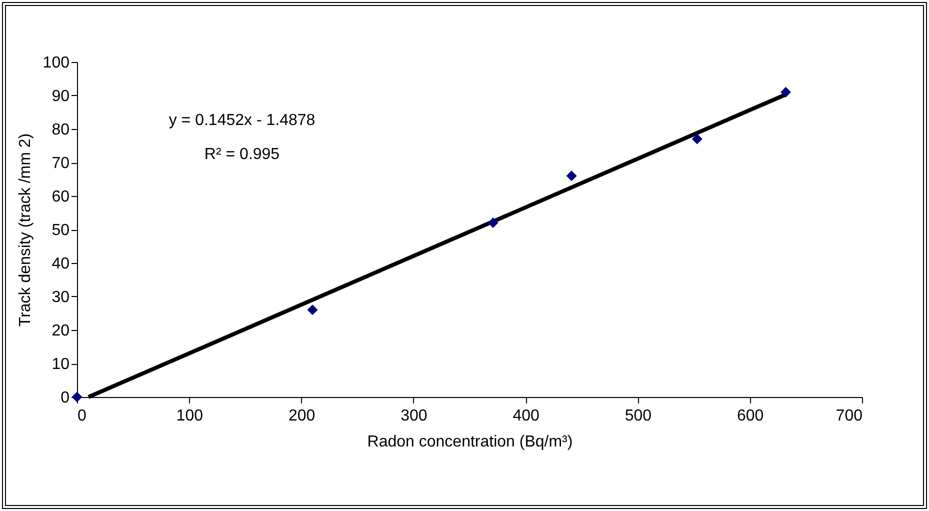 The width and height of the screenshot is (929, 511). Describe the element at coordinates (849, 416) in the screenshot. I see `x-tick-label: 700` at that location.